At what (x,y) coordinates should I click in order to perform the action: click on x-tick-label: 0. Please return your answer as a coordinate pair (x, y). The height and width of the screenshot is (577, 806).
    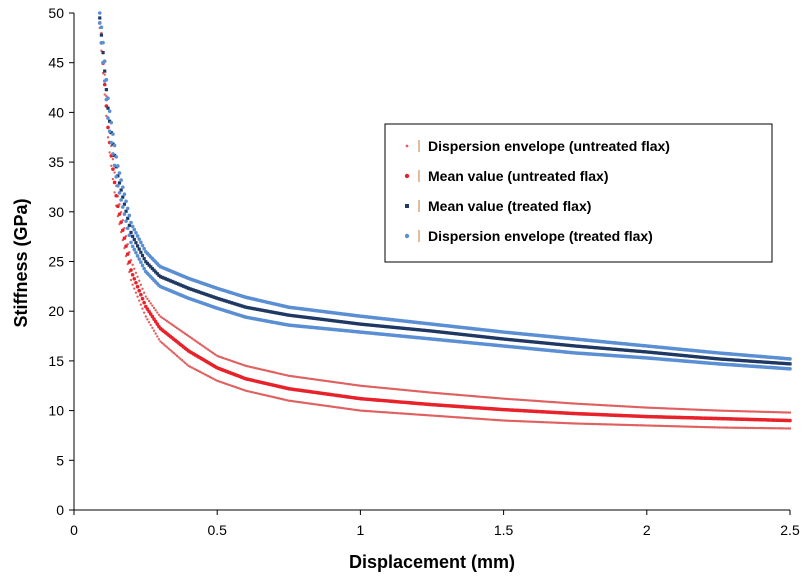
    Looking at the image, I should click on (74, 530).